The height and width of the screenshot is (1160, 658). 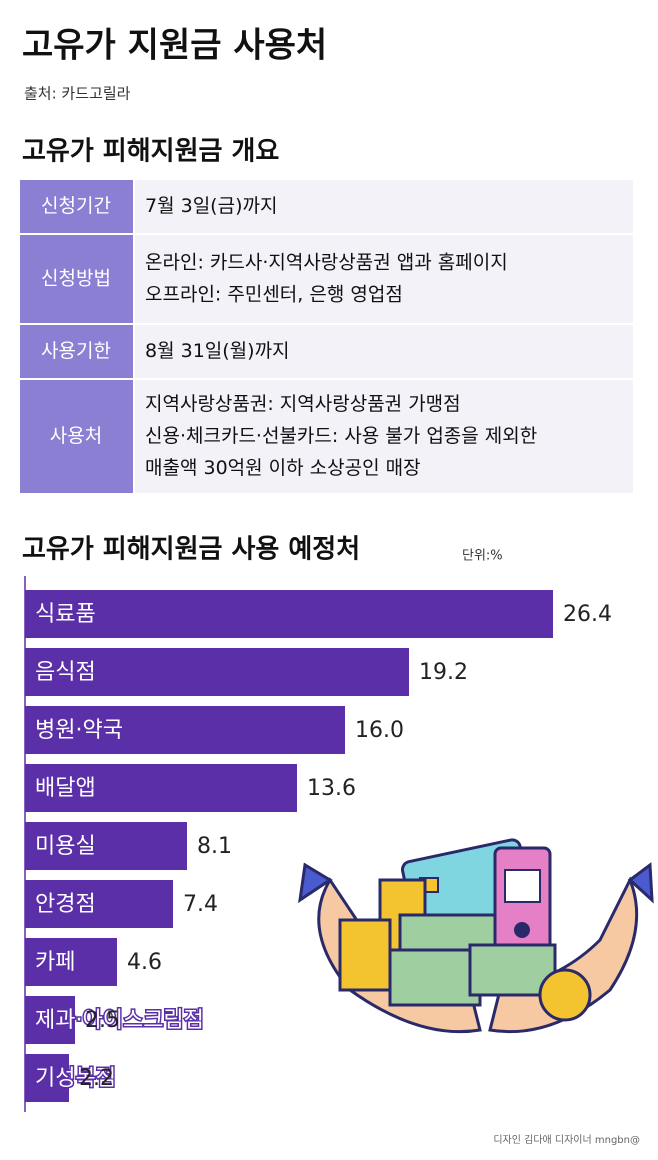 What do you see at coordinates (217, 351) in the screenshot?
I see `table-text: 8월 31일(월)까지` at bounding box center [217, 351].